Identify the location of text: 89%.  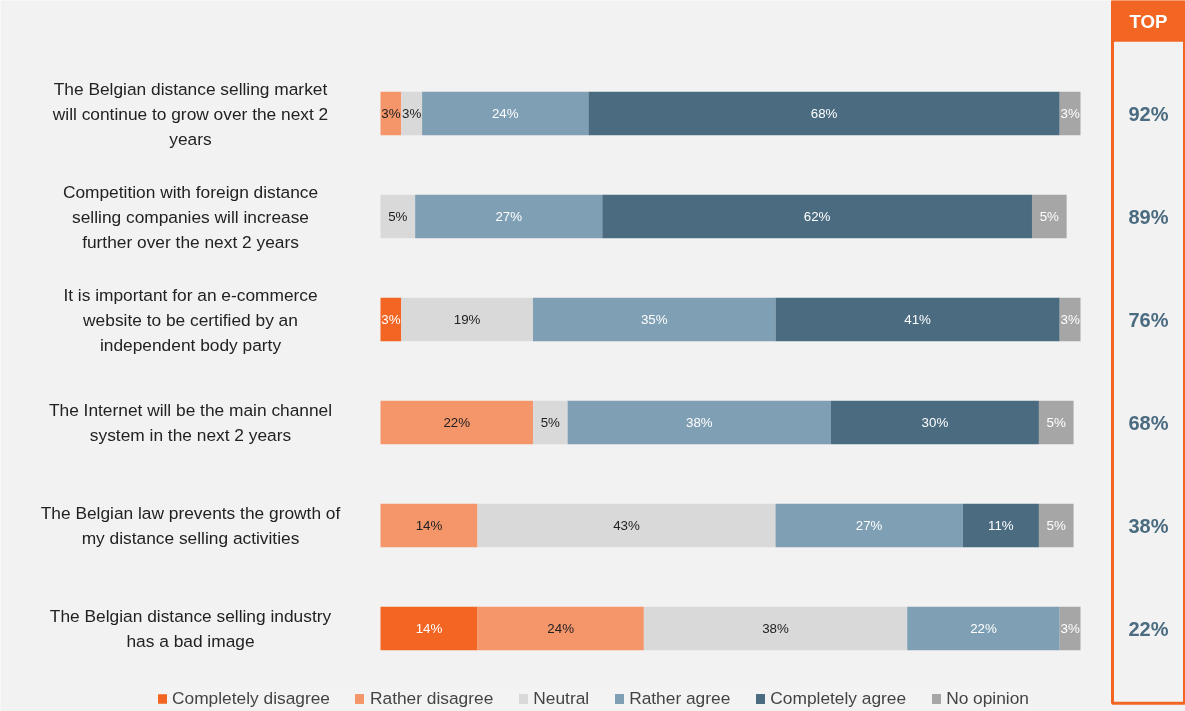
(1148, 216).